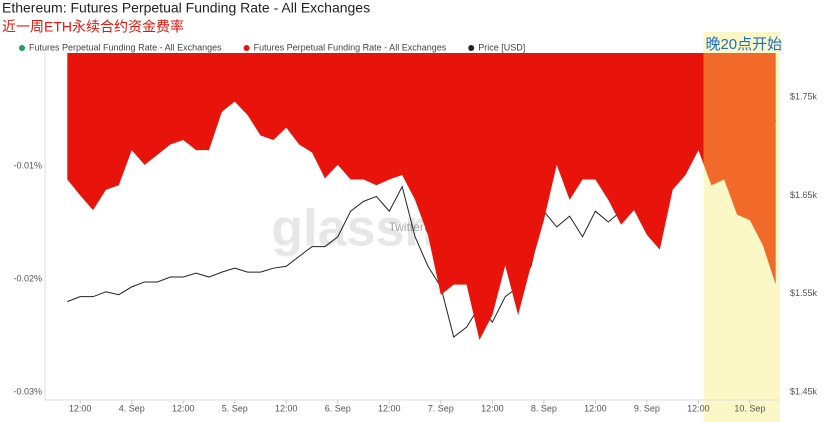  What do you see at coordinates (132, 408) in the screenshot?
I see `x-tick-label: 4. Sep` at bounding box center [132, 408].